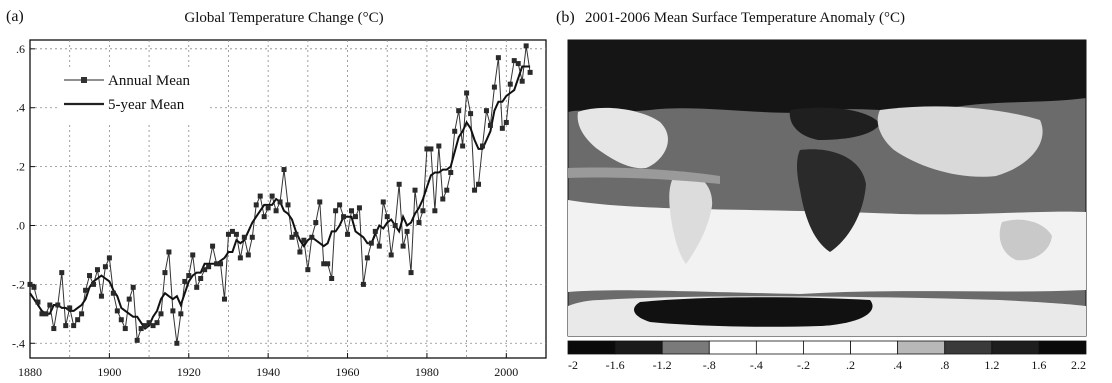  I want to click on y-tick-label: .4, so click(20, 108).